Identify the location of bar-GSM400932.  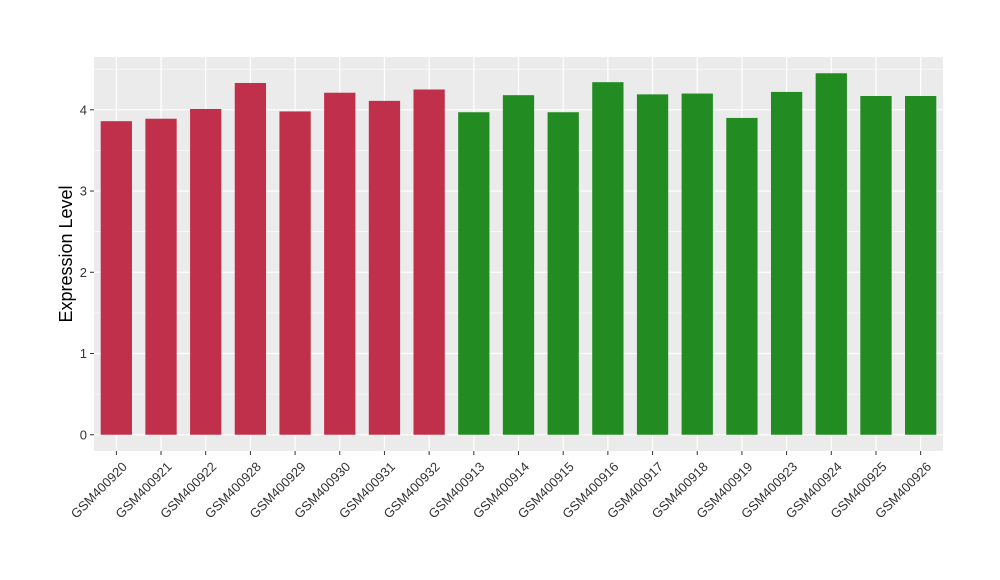
(429, 262).